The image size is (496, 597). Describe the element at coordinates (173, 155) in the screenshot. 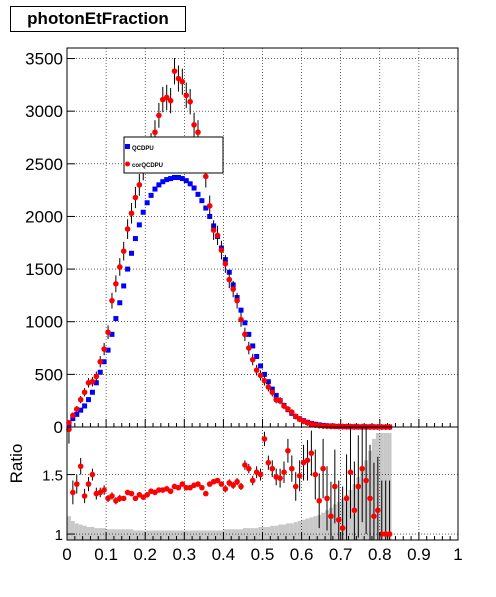

I see `legend: QCDPU corQCDPU` at that location.